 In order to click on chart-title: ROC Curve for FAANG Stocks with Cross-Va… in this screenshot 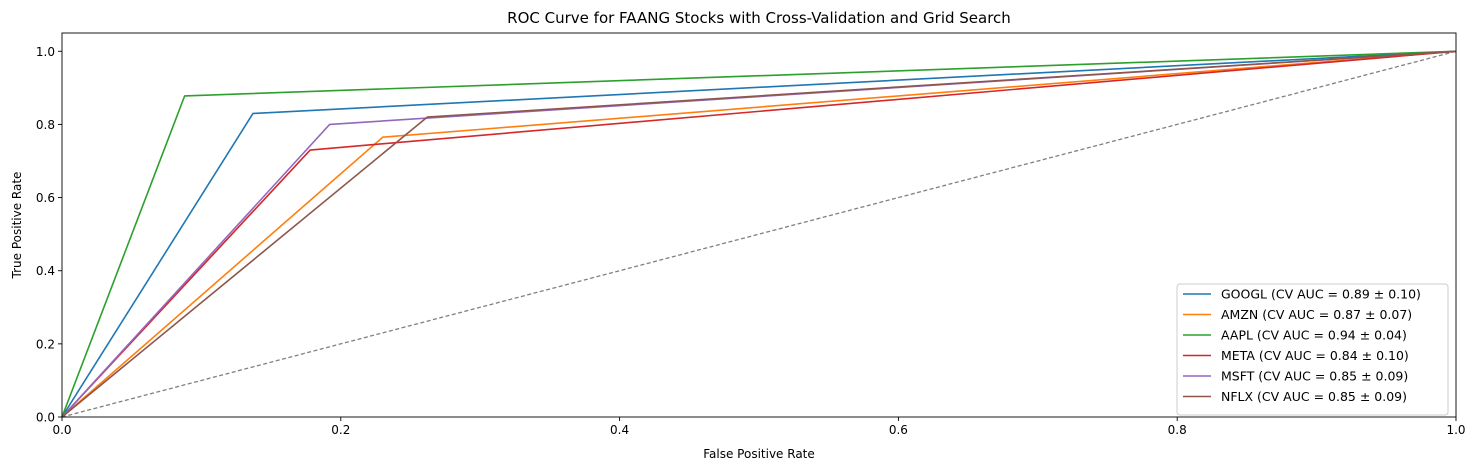, I will do `click(759, 18)`.